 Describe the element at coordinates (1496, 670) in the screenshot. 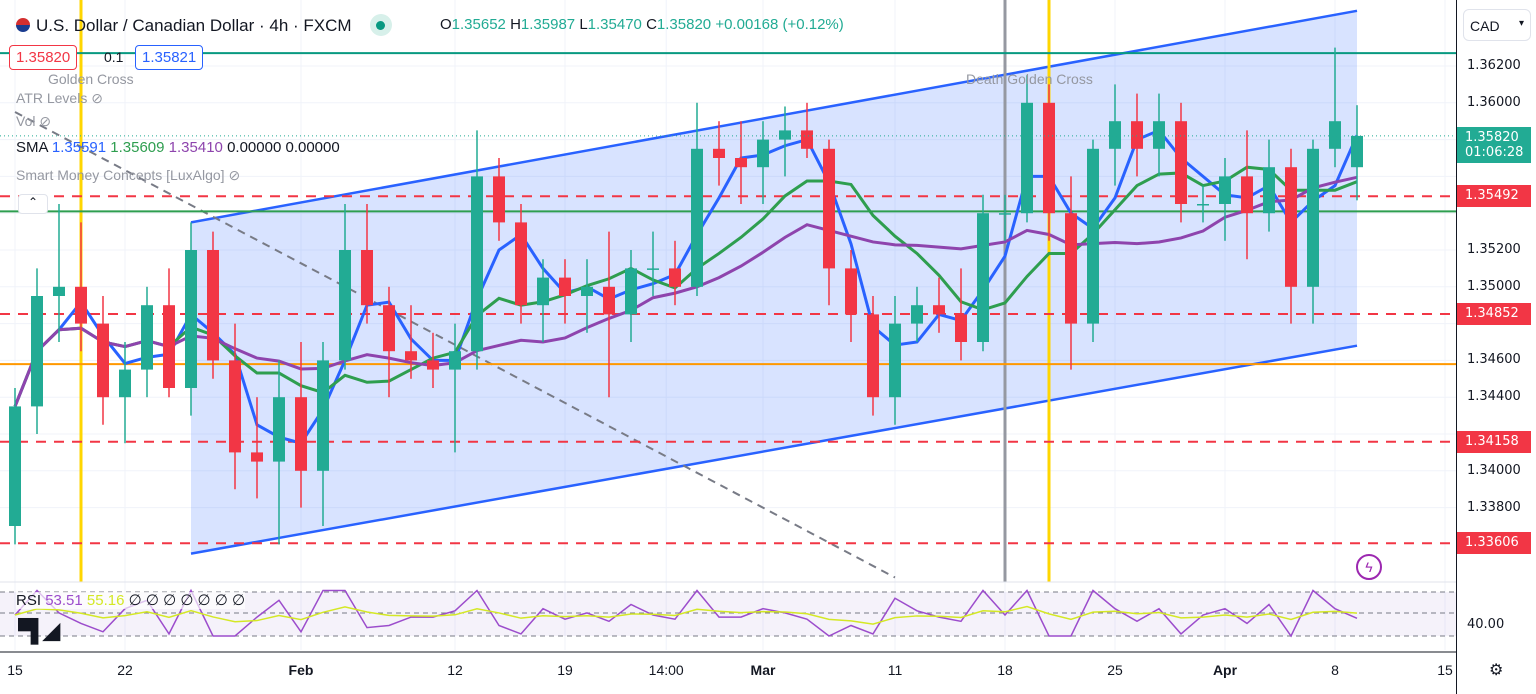

I see `settings-icon: ⚙` at that location.